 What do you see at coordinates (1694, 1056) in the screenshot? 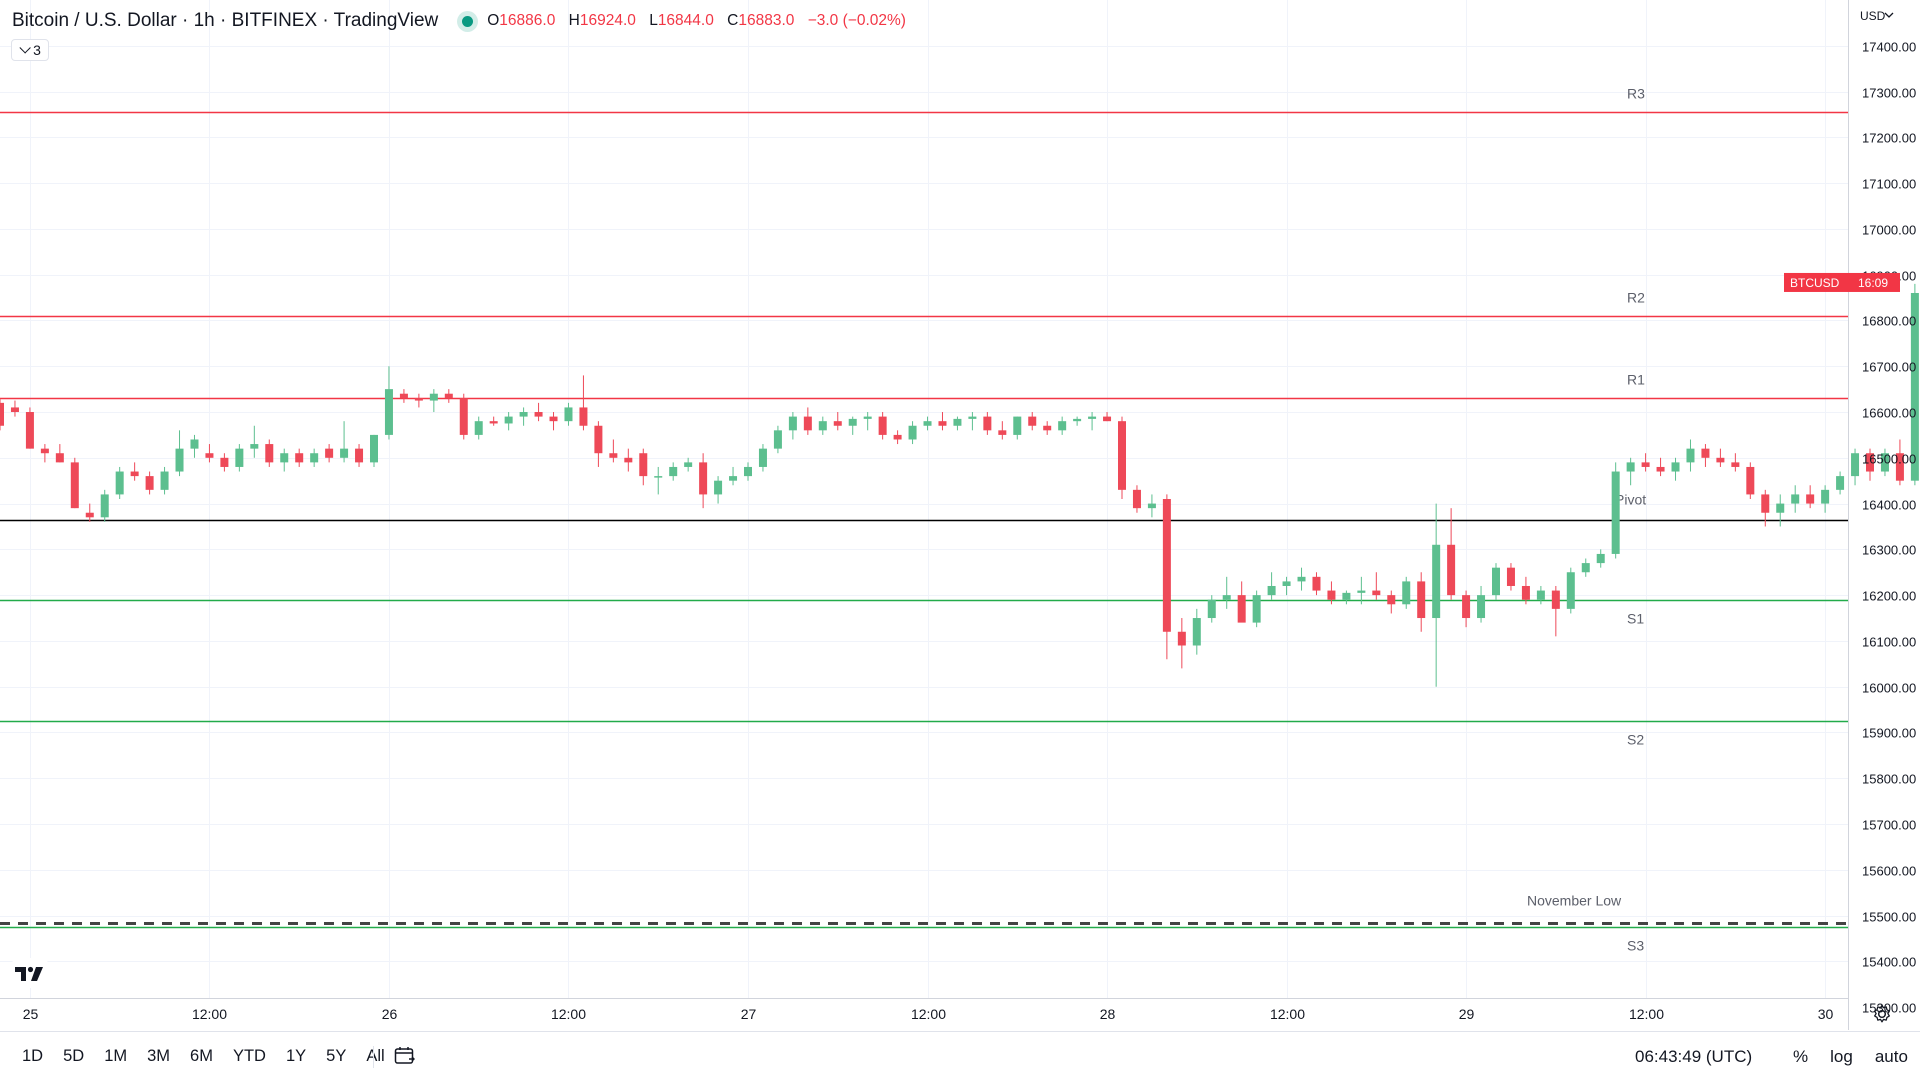
I see `utc-clock: 06:43:49 (UTC)` at bounding box center [1694, 1056].